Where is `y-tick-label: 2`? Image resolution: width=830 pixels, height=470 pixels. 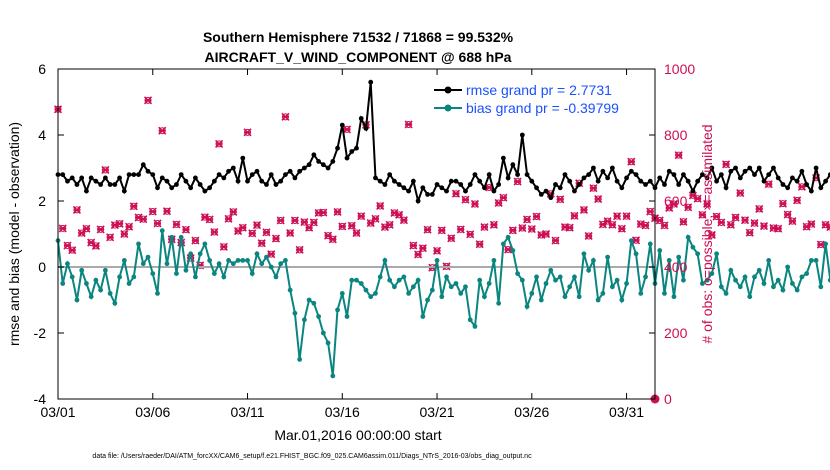 y-tick-label: 2 is located at coordinates (42, 201).